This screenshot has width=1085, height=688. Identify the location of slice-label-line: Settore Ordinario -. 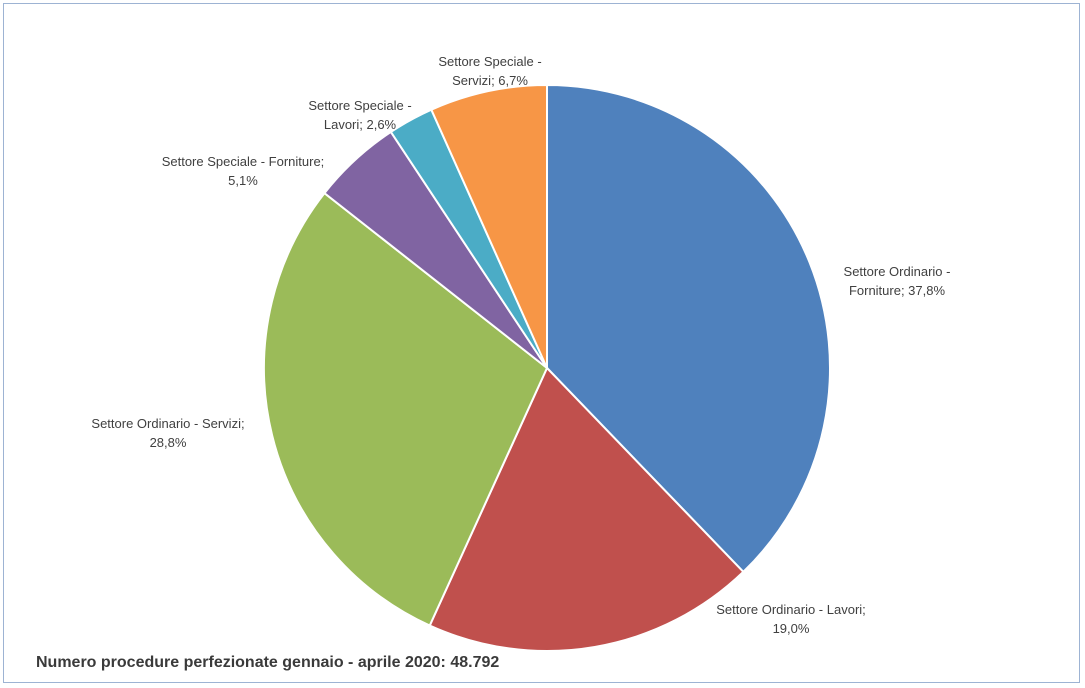
(897, 271).